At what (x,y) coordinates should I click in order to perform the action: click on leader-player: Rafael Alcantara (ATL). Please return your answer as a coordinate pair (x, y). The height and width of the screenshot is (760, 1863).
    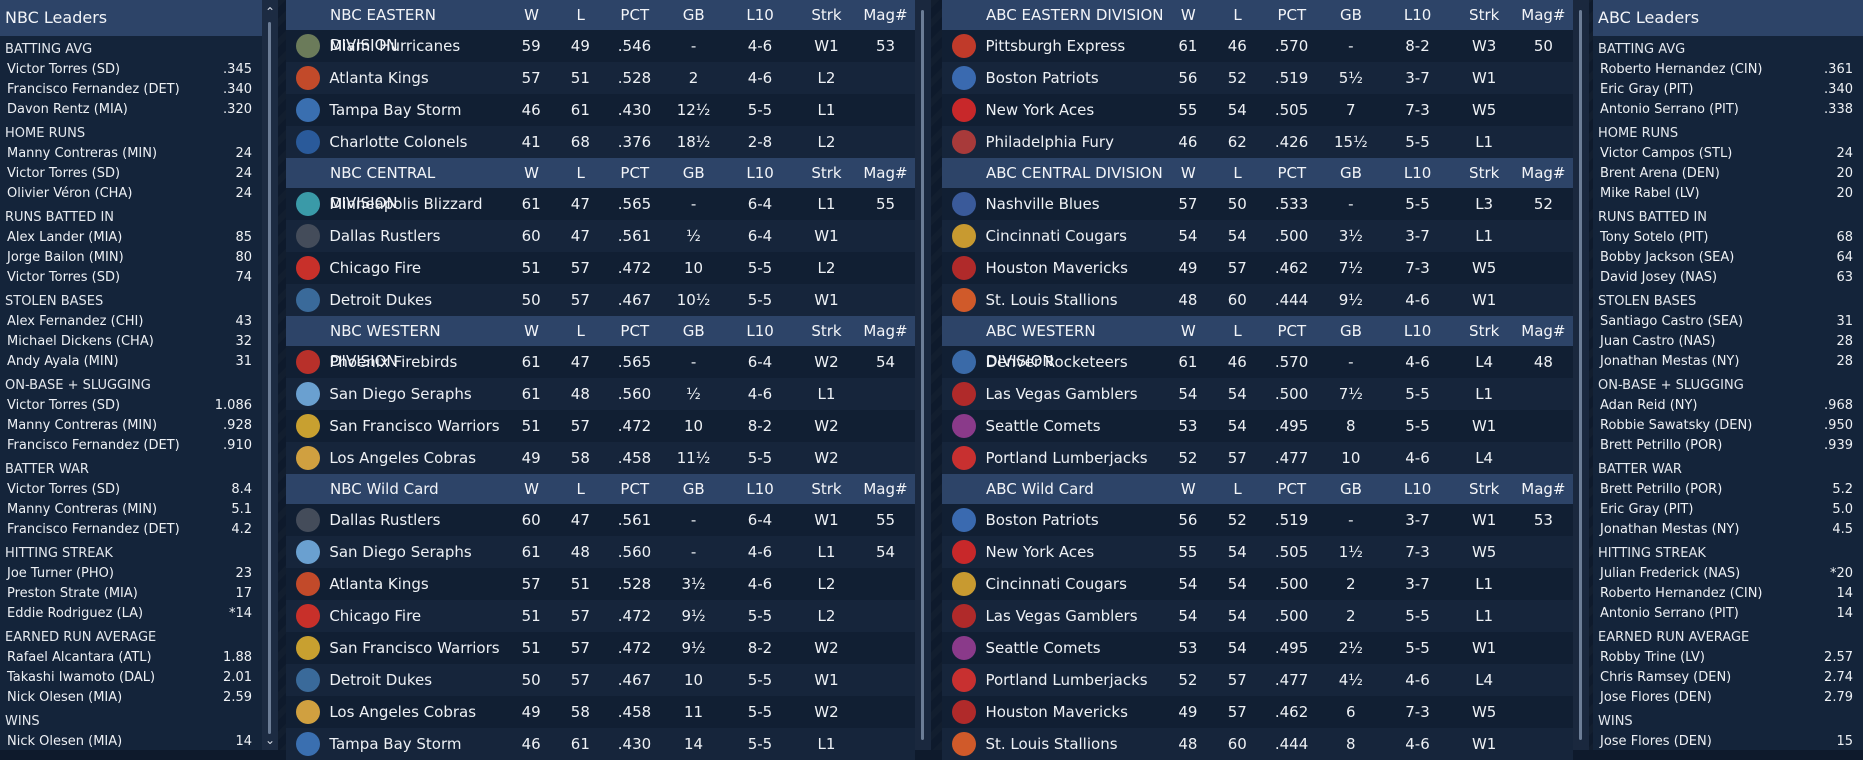
    Looking at the image, I should click on (79, 657).